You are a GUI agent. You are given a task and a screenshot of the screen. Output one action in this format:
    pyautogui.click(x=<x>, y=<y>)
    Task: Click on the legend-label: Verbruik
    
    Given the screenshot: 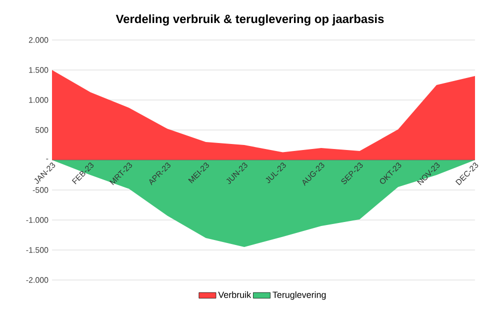 What is the action you would take?
    pyautogui.click(x=235, y=294)
    